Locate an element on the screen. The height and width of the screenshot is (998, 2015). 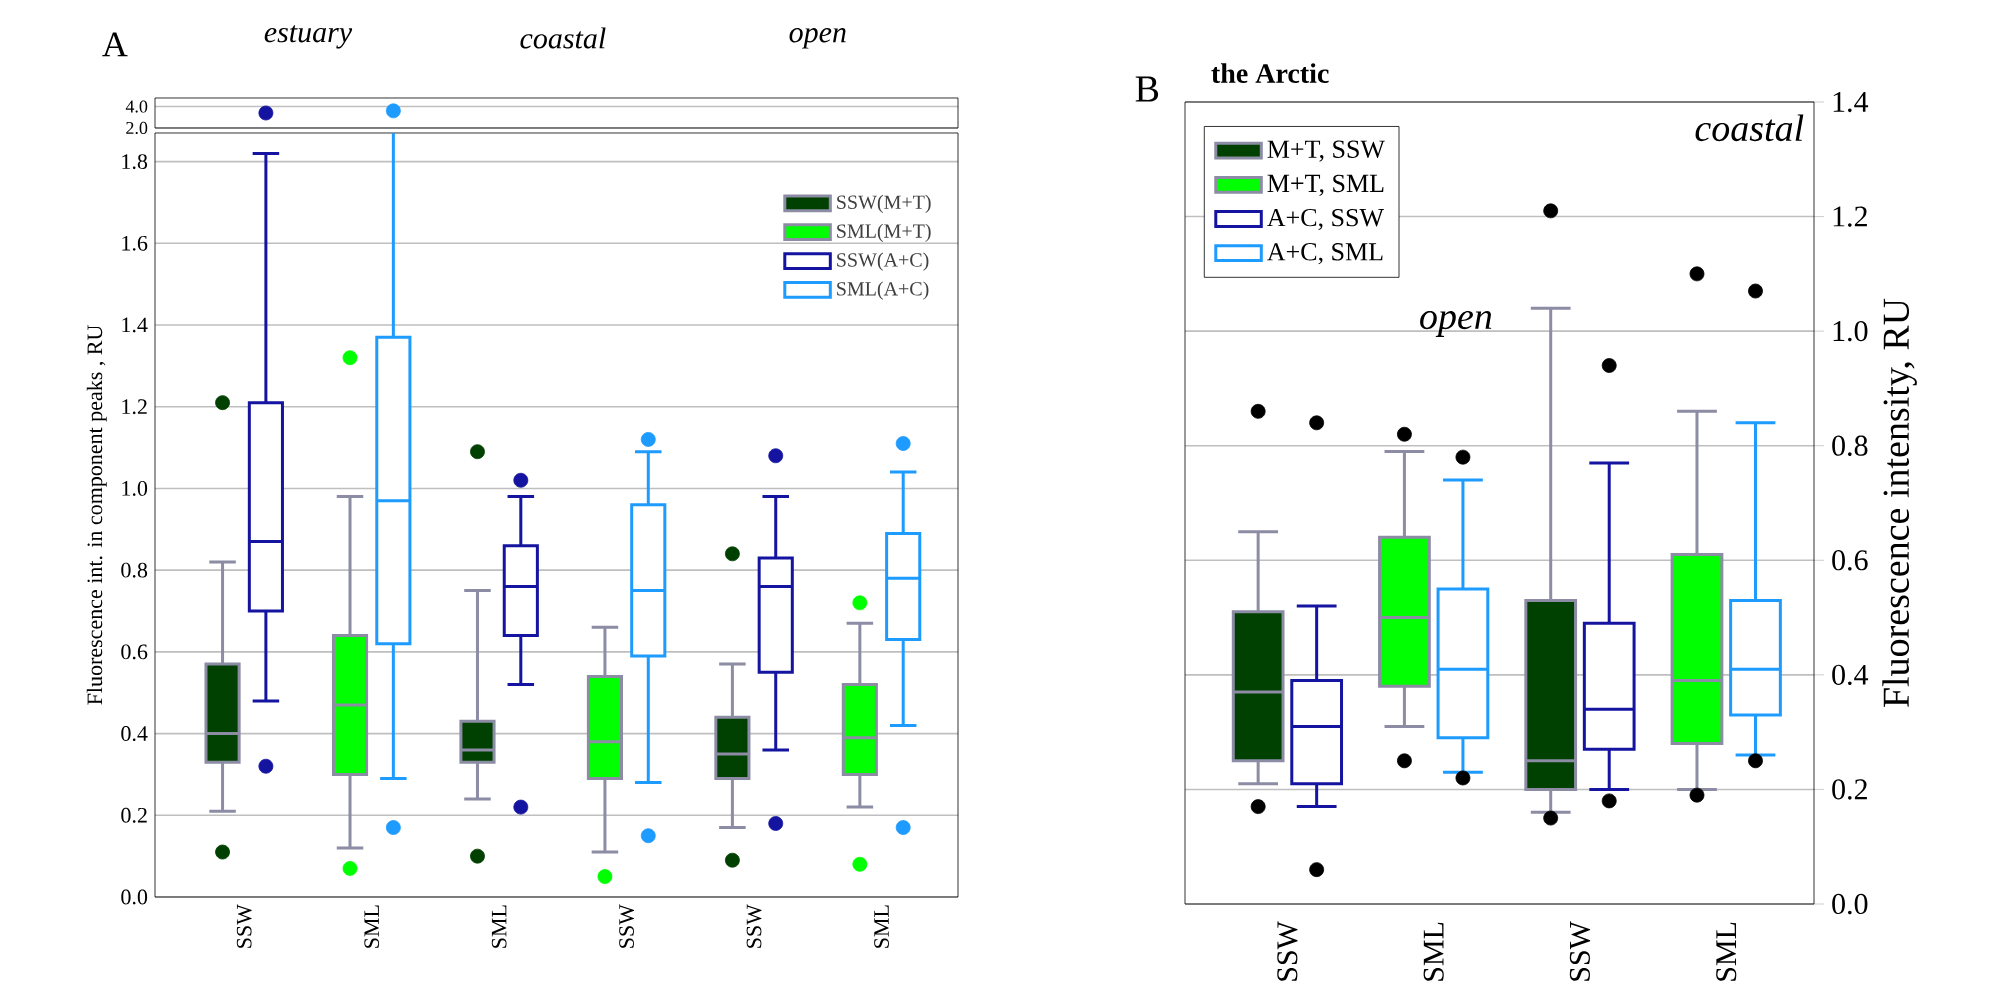
y-axis-title: Fluorescence int. in component peaks , RU is located at coordinates (96, 515).